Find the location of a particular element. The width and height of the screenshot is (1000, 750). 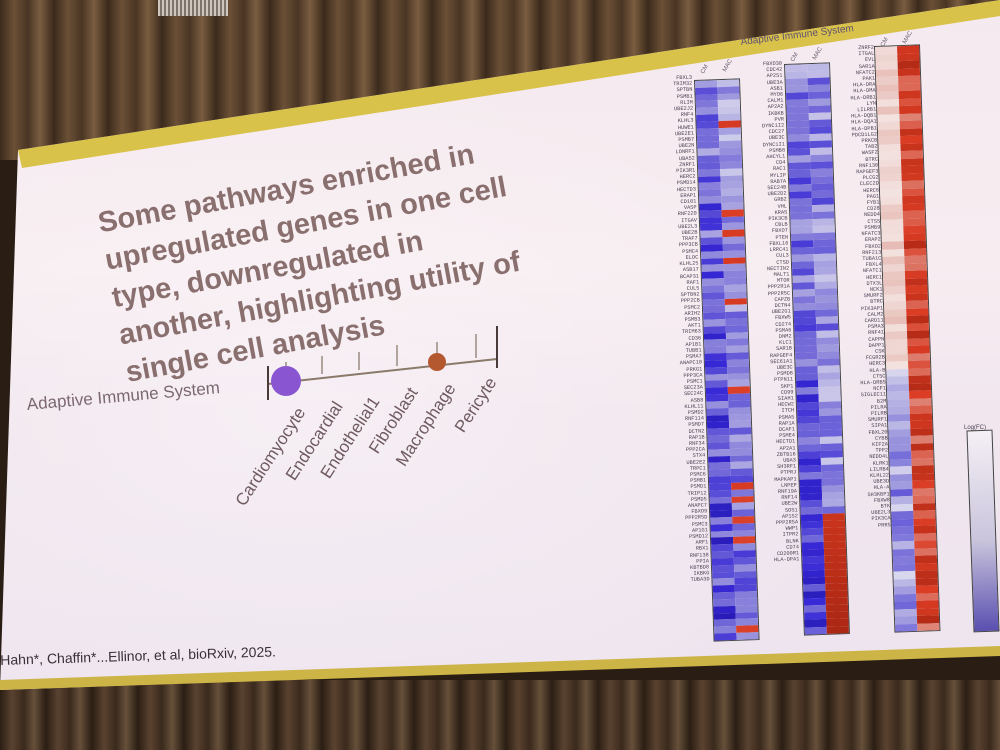

heatmap-legend-label: Log(FC) is located at coordinates (975, 428).